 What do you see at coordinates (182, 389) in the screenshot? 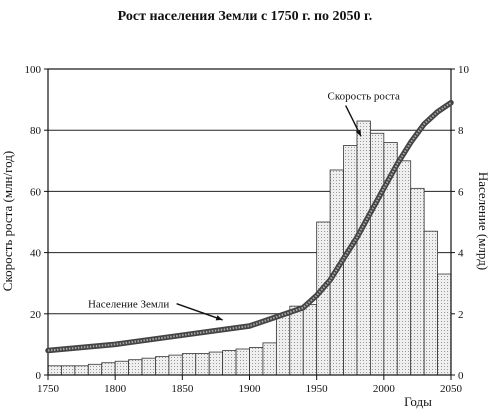
I see `x-tick-label: 1850` at bounding box center [182, 389].